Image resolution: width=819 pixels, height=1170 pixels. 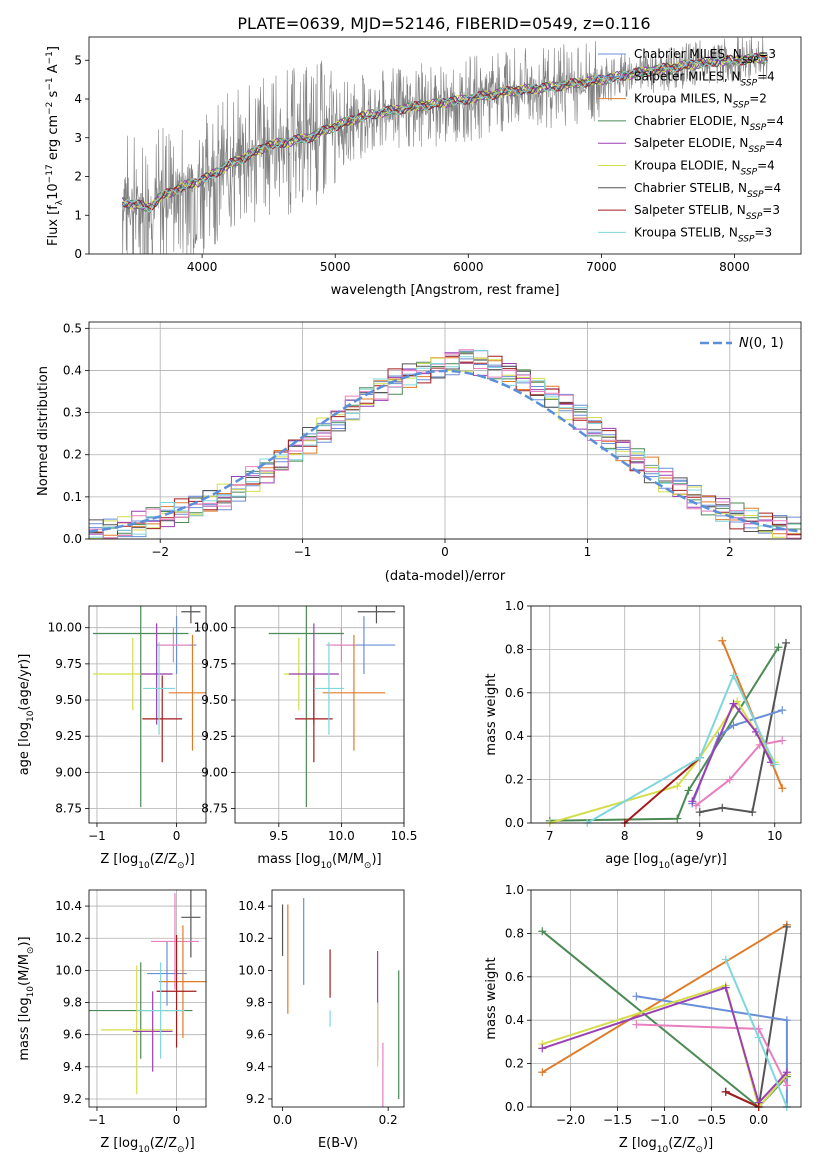 What do you see at coordinates (341, 836) in the screenshot?
I see `x-tick-label: 10.0` at bounding box center [341, 836].